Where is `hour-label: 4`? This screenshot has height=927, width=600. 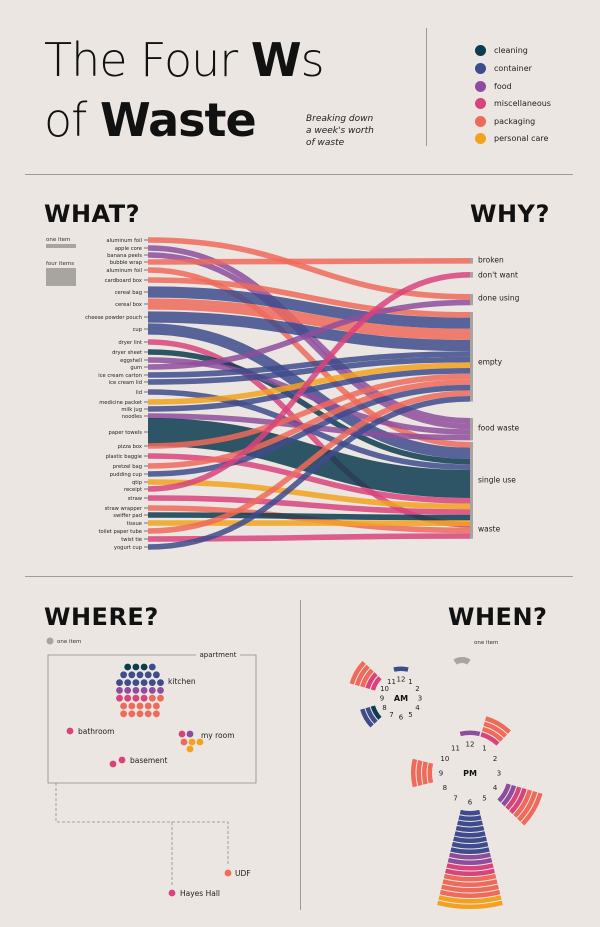
hour-label: 4 is located at coordinates (495, 788).